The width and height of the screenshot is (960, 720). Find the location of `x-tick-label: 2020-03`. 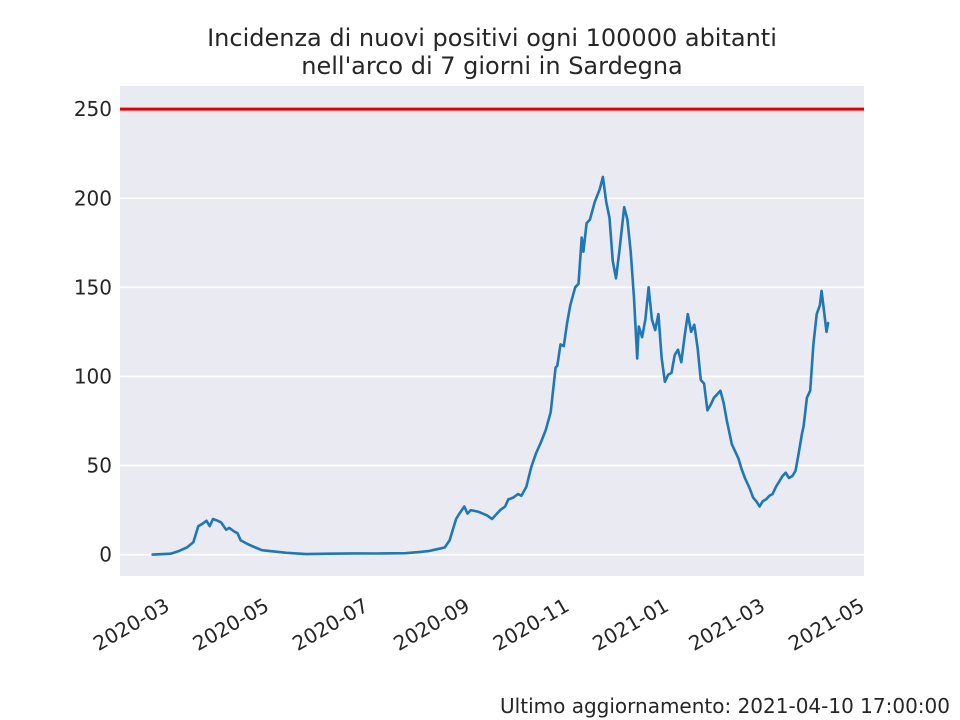

x-tick-label: 2020-03 is located at coordinates (131, 624).